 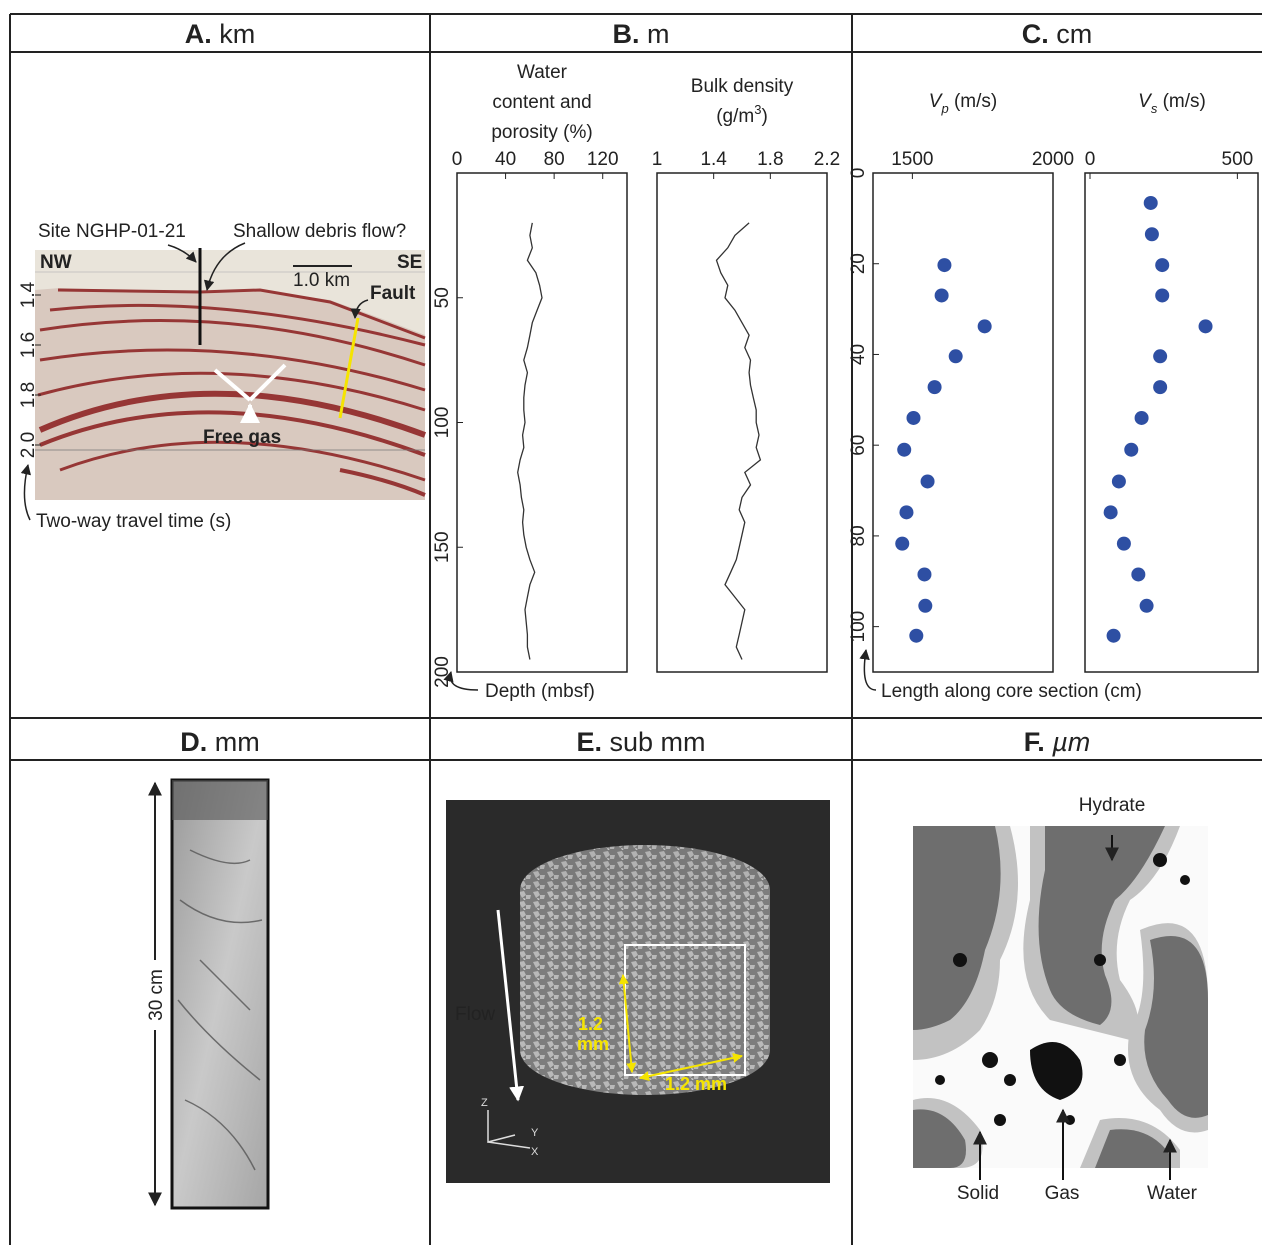 What do you see at coordinates (696, 1084) in the screenshot?
I see `bottom-label: 1.2 mm` at bounding box center [696, 1084].